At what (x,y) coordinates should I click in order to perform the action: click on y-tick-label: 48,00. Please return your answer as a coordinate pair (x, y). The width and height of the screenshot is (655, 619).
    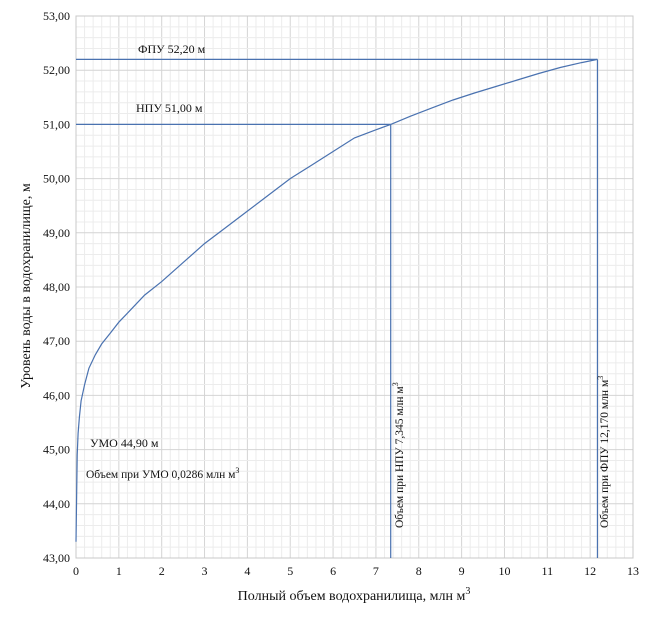
    Looking at the image, I should click on (56, 287).